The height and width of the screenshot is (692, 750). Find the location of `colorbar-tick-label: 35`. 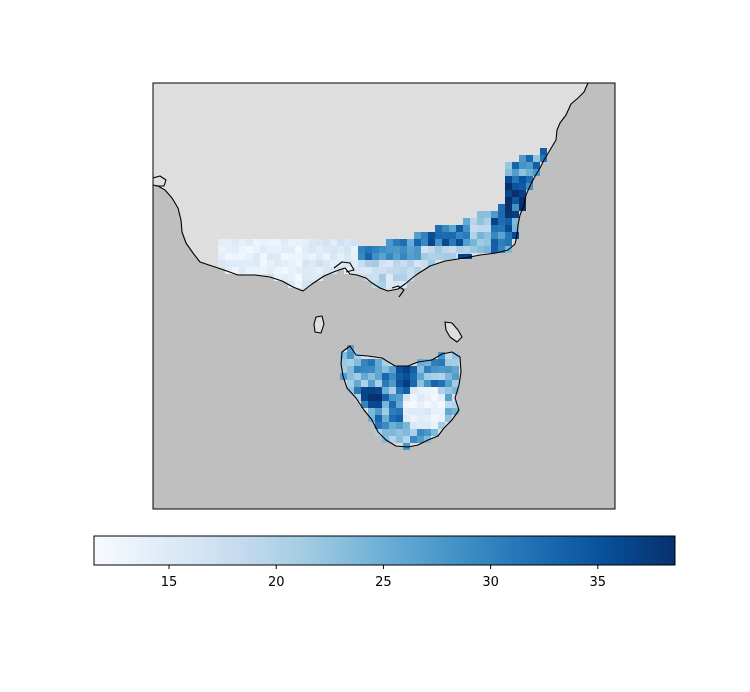

colorbar-tick-label: 35 is located at coordinates (598, 582).